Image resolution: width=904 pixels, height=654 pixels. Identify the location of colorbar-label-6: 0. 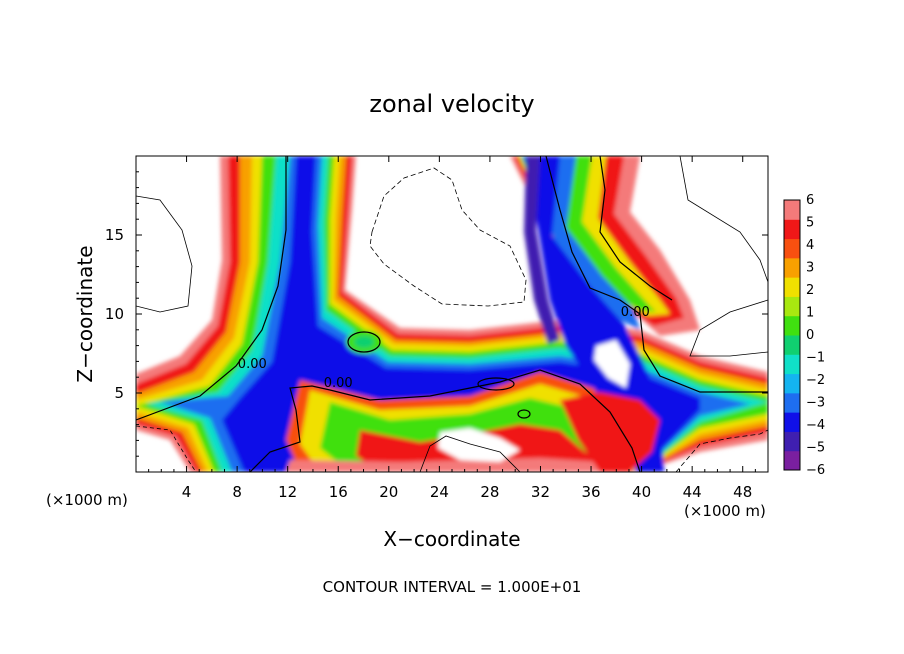
(810, 335).